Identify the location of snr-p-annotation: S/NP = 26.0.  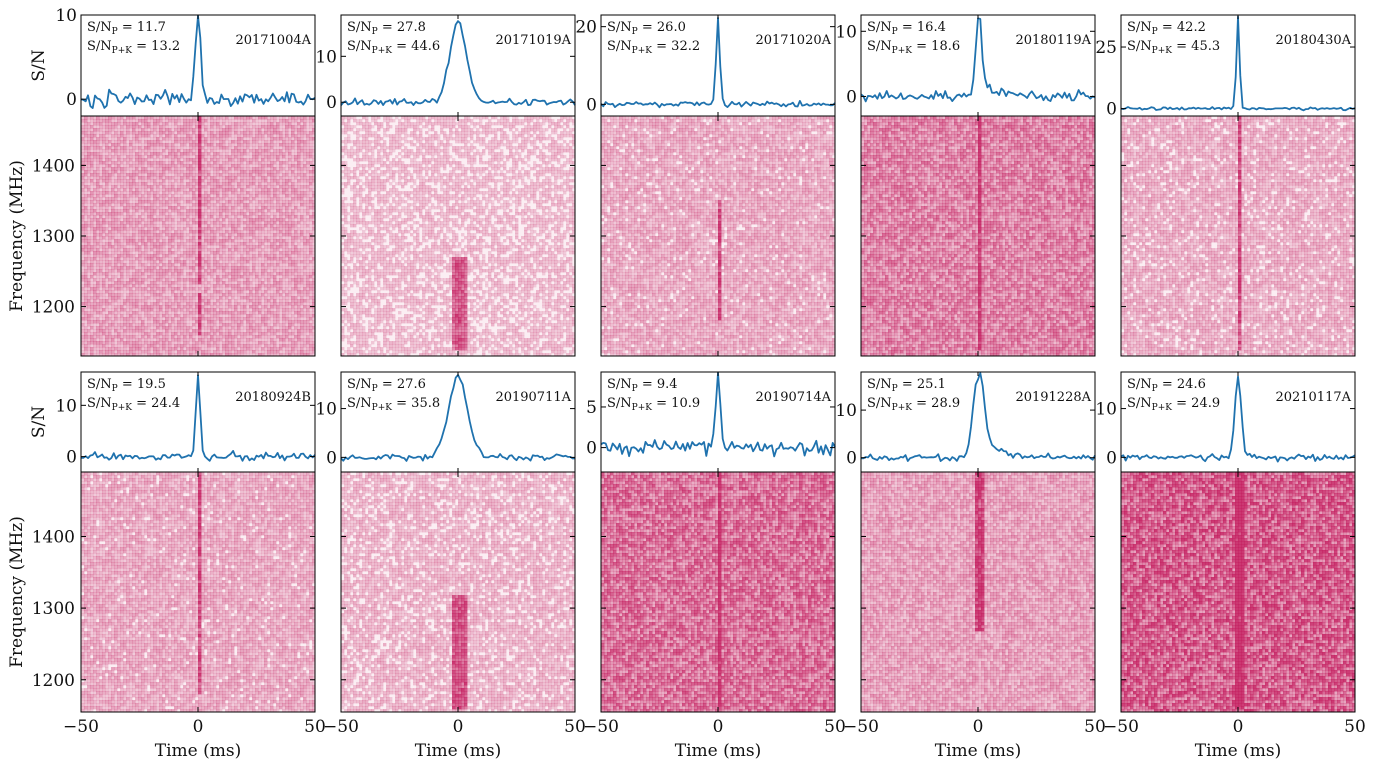
(646, 28).